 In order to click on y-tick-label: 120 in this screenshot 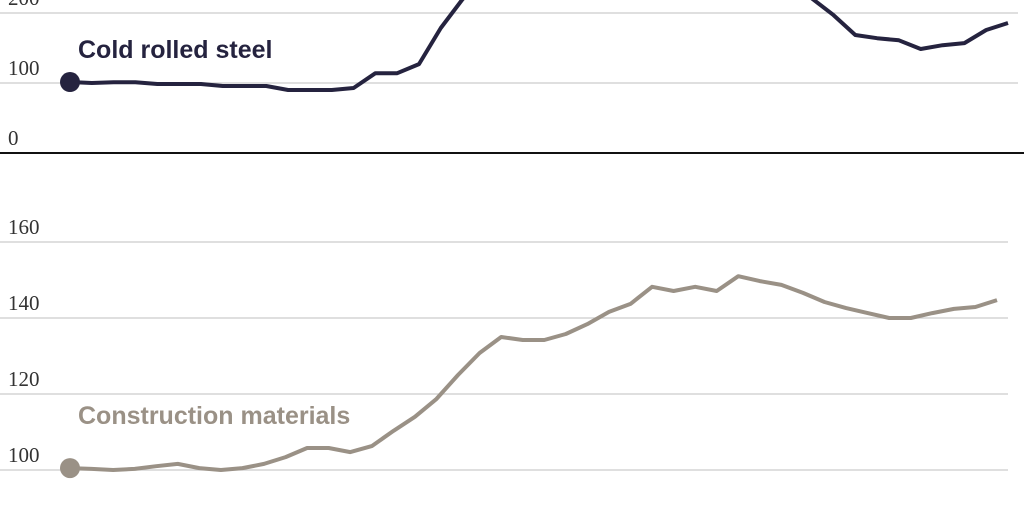, I will do `click(24, 379)`.